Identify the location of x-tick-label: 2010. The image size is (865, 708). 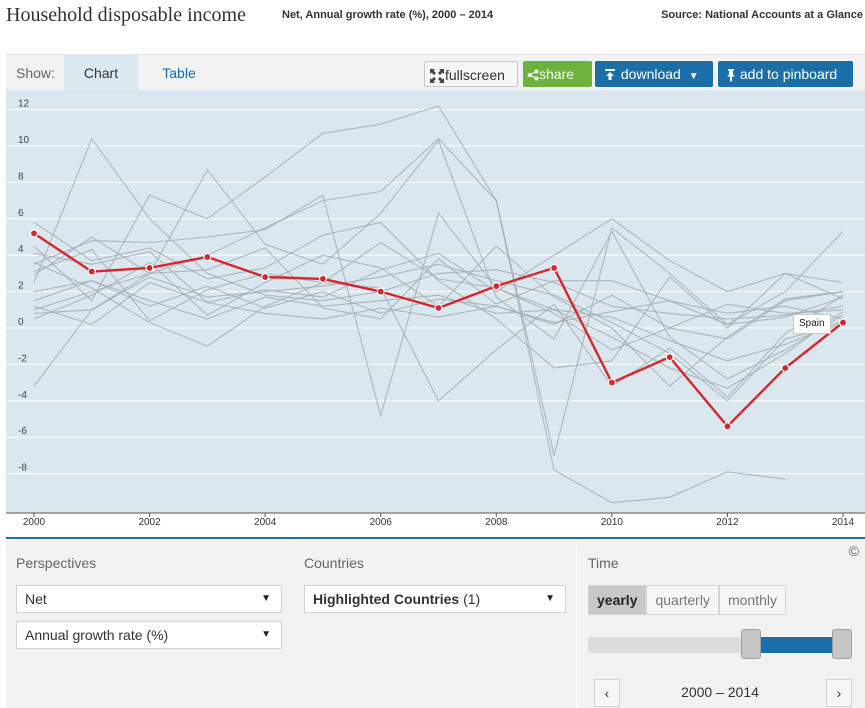
(612, 522).